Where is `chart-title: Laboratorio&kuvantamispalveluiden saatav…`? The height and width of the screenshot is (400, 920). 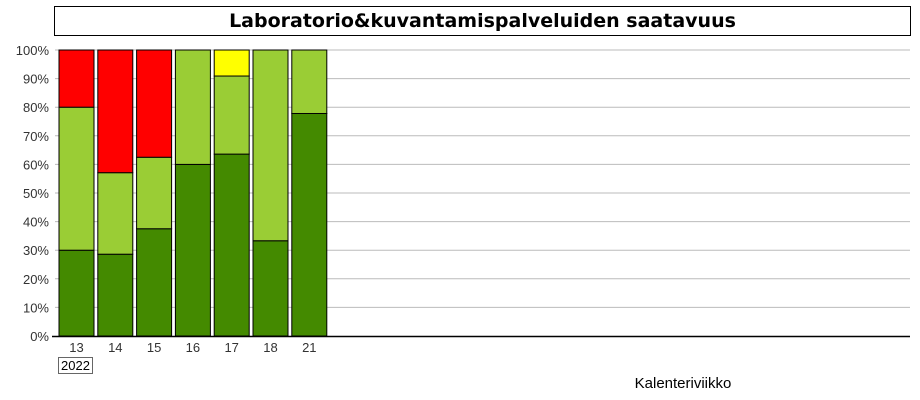 chart-title: Laboratorio&kuvantamispalveluiden saatav… is located at coordinates (482, 21).